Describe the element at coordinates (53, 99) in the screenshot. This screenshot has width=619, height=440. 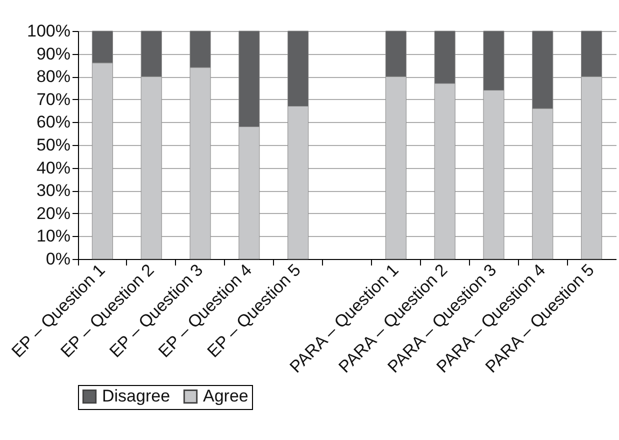
I see `y-tick-label: 70%` at that location.